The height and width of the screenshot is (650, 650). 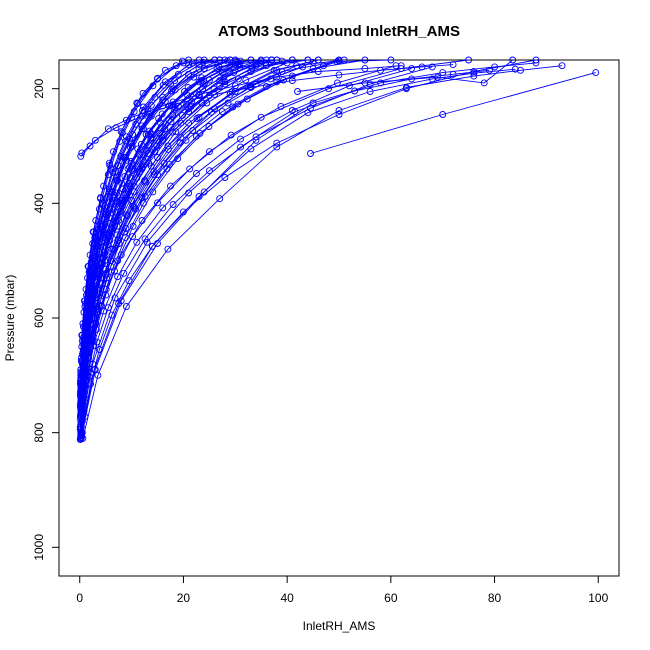 I want to click on x-tick-label: 0, so click(x=79, y=598).